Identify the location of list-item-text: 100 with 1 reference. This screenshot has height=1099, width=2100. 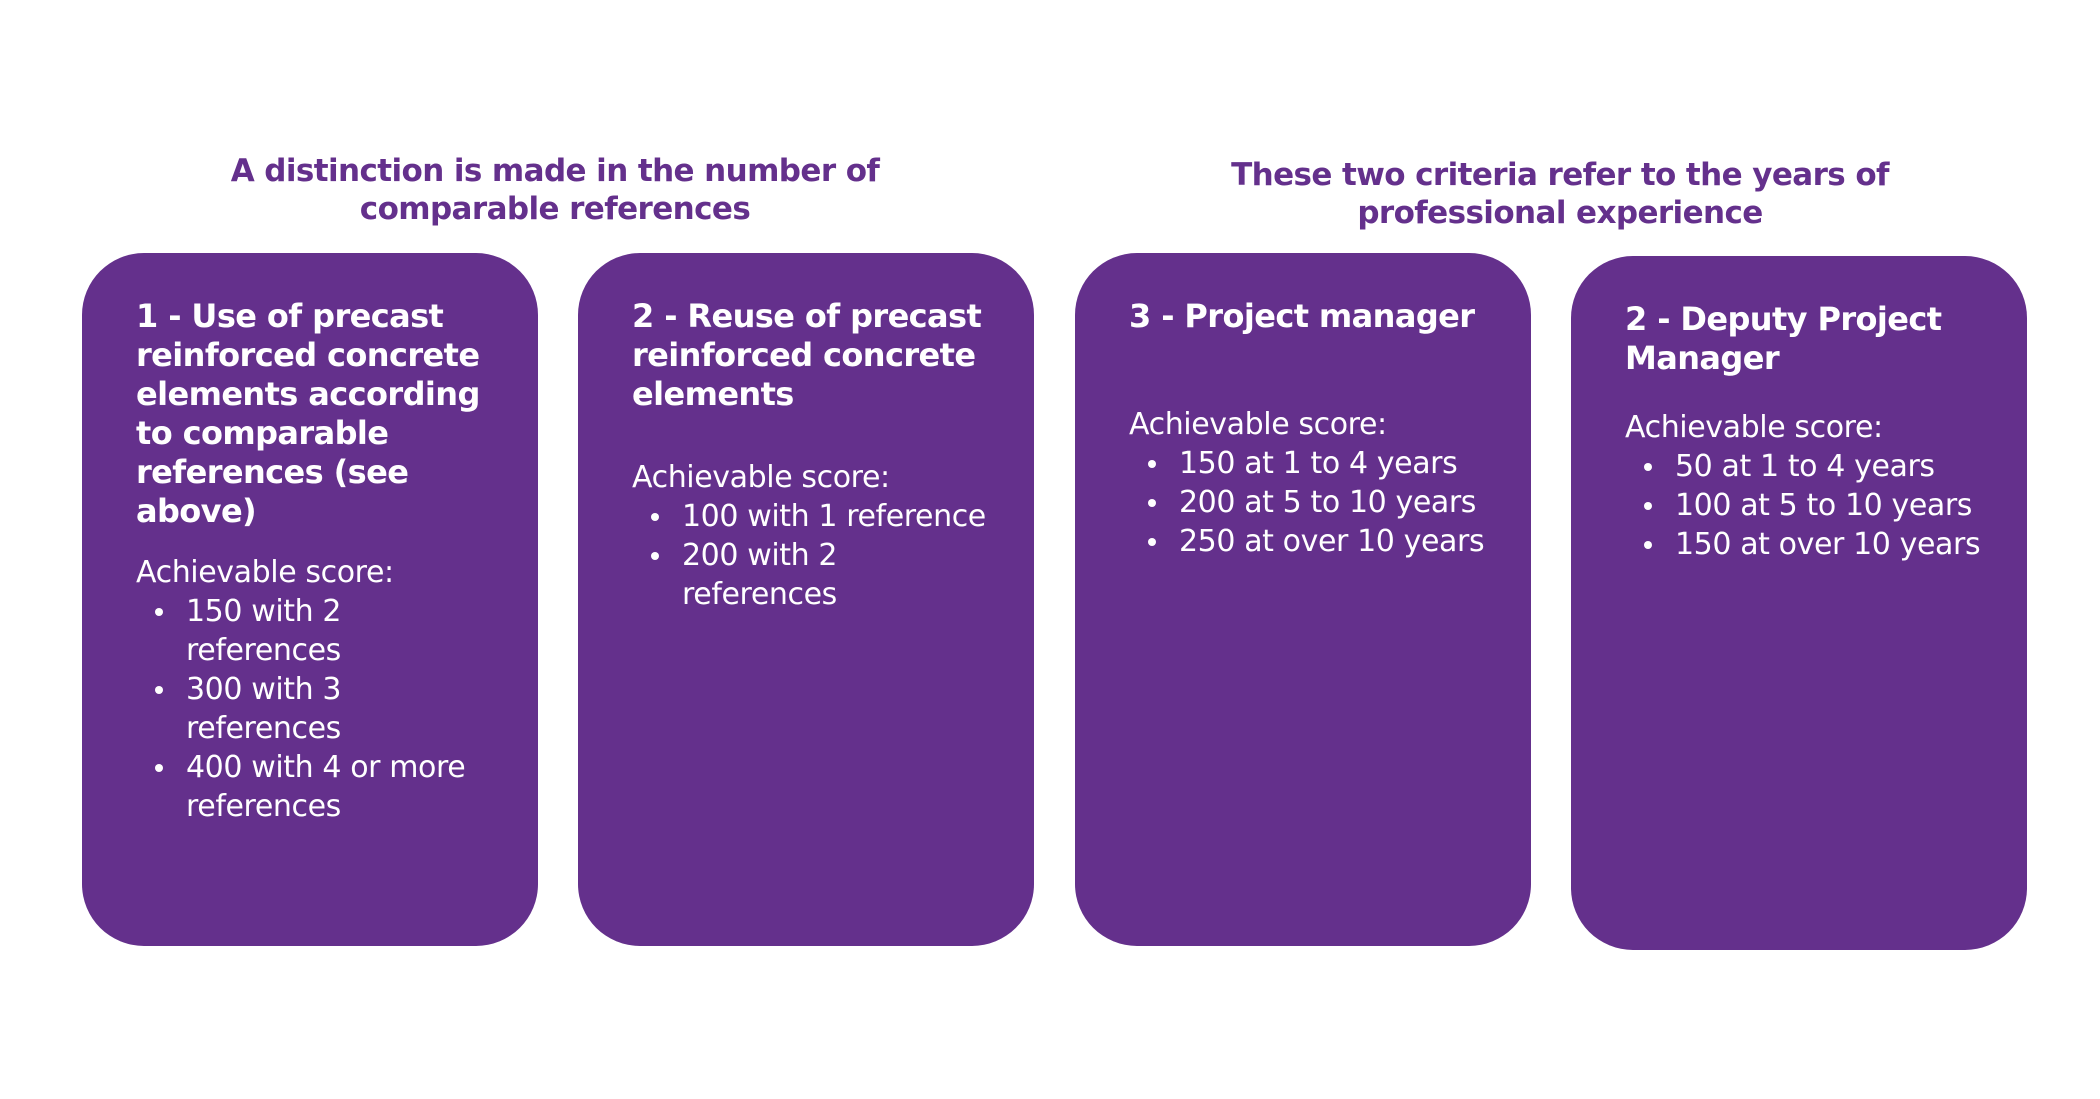
(834, 516).